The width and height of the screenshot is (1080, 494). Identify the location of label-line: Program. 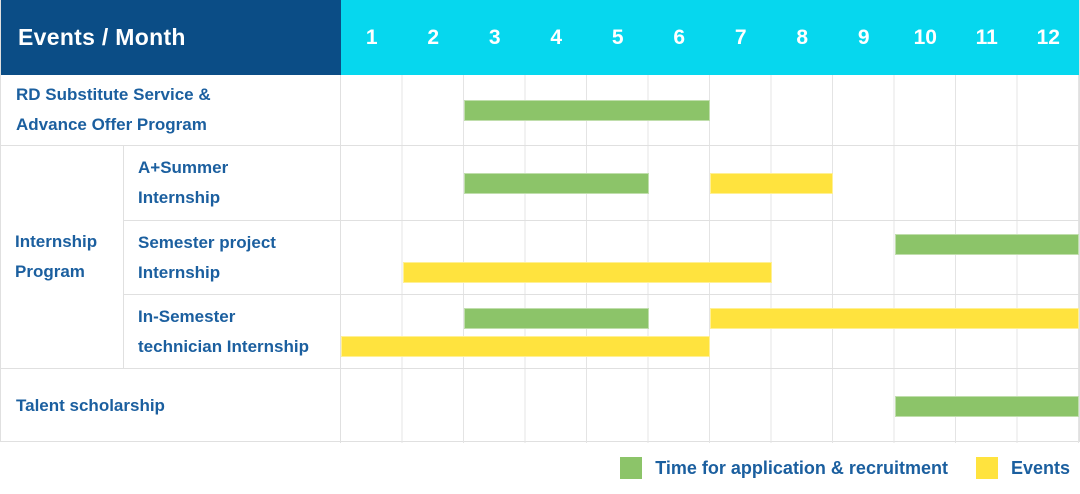
(50, 271).